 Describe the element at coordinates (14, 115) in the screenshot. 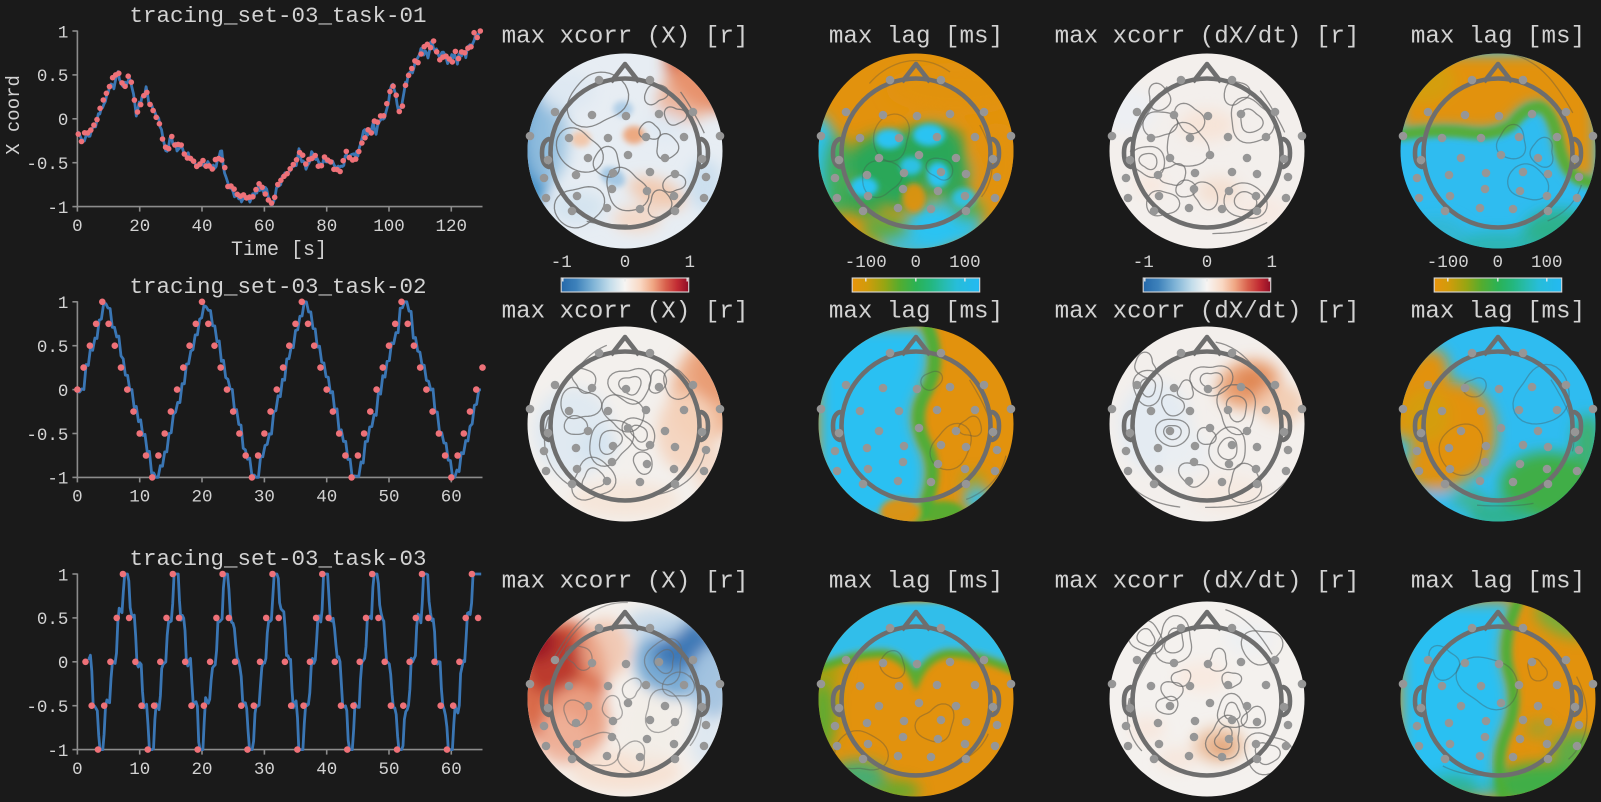

I see `svg-text: X coord` at that location.